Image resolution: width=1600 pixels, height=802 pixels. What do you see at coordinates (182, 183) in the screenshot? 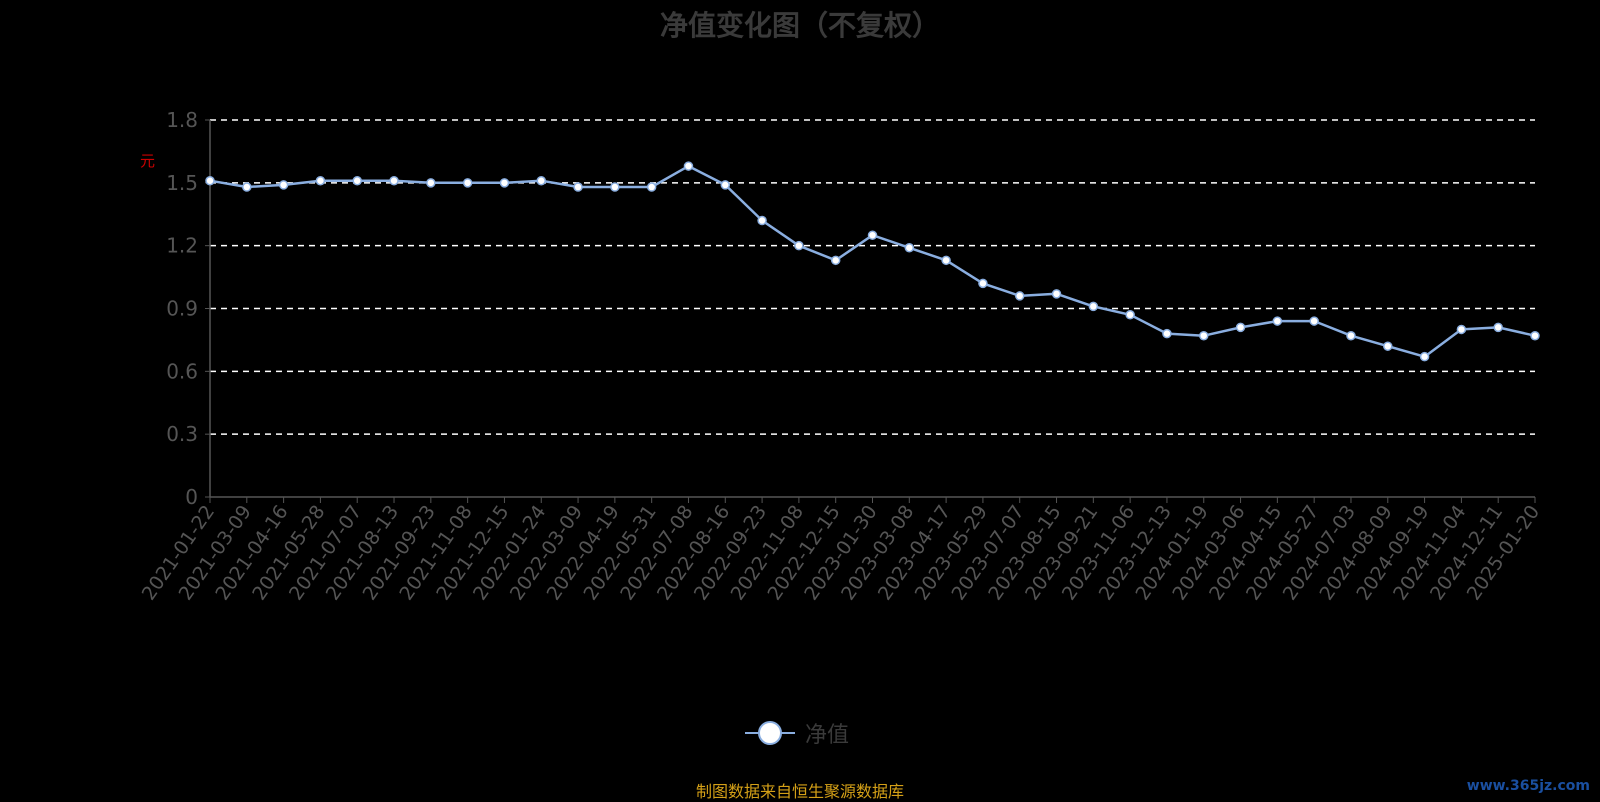
I see `y-tick-label: 1.5` at bounding box center [182, 183].